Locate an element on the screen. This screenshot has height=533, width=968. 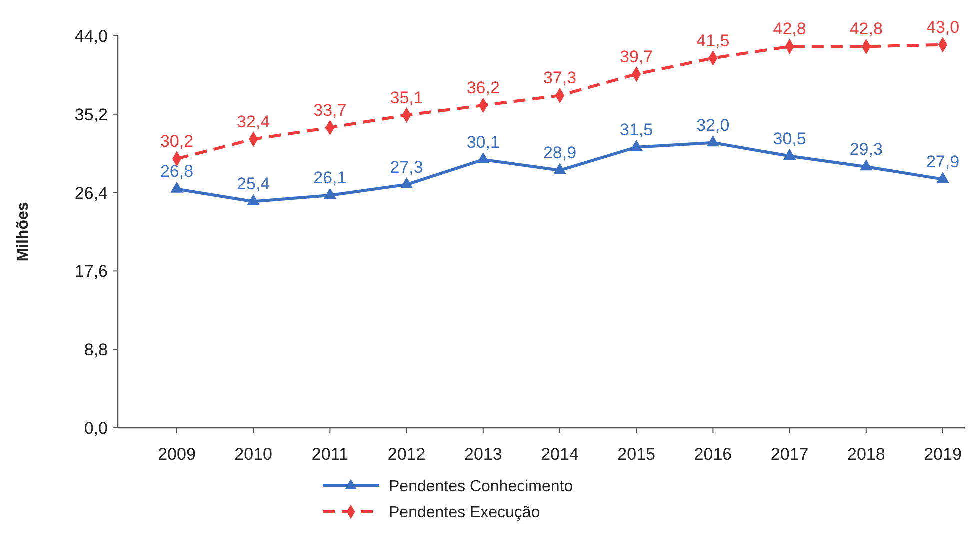
data-label: 32,4 is located at coordinates (253, 122).